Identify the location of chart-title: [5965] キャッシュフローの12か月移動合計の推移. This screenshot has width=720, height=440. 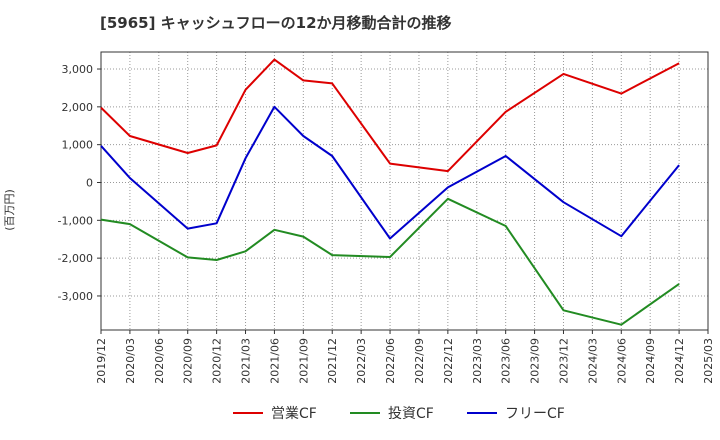
(276, 23).